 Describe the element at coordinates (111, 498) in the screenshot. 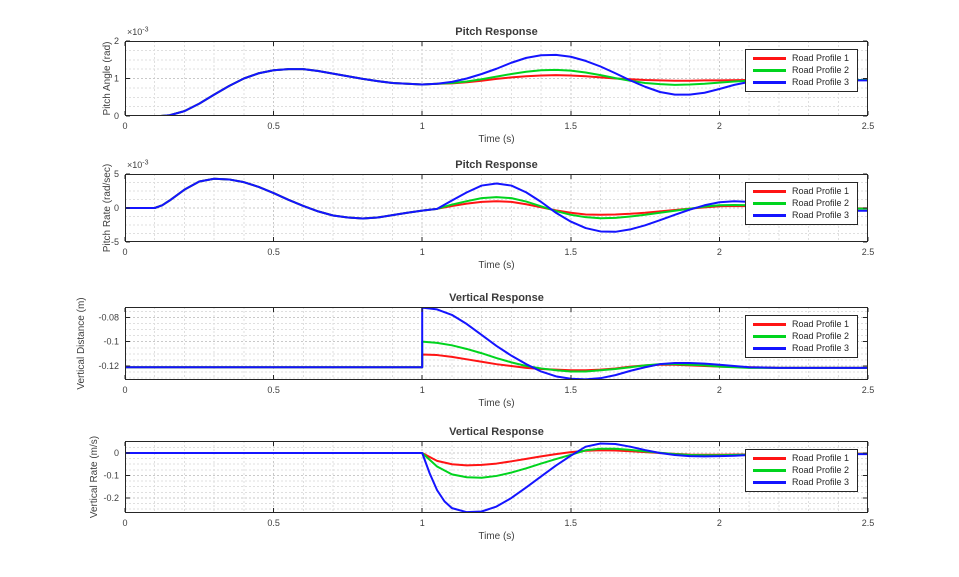

I see `y-tick-label: -0.2` at that location.